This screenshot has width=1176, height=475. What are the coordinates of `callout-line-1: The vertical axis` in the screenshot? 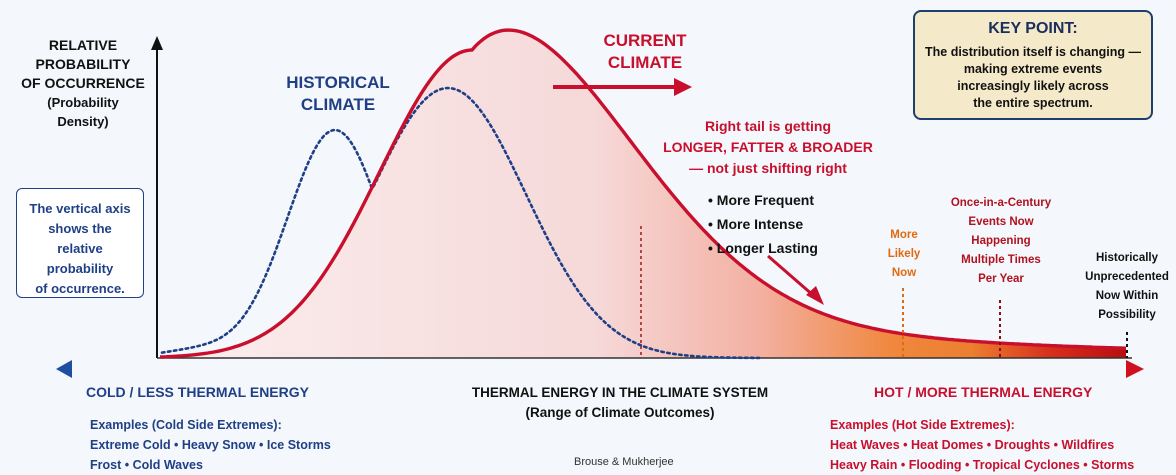 It's located at (80, 208).